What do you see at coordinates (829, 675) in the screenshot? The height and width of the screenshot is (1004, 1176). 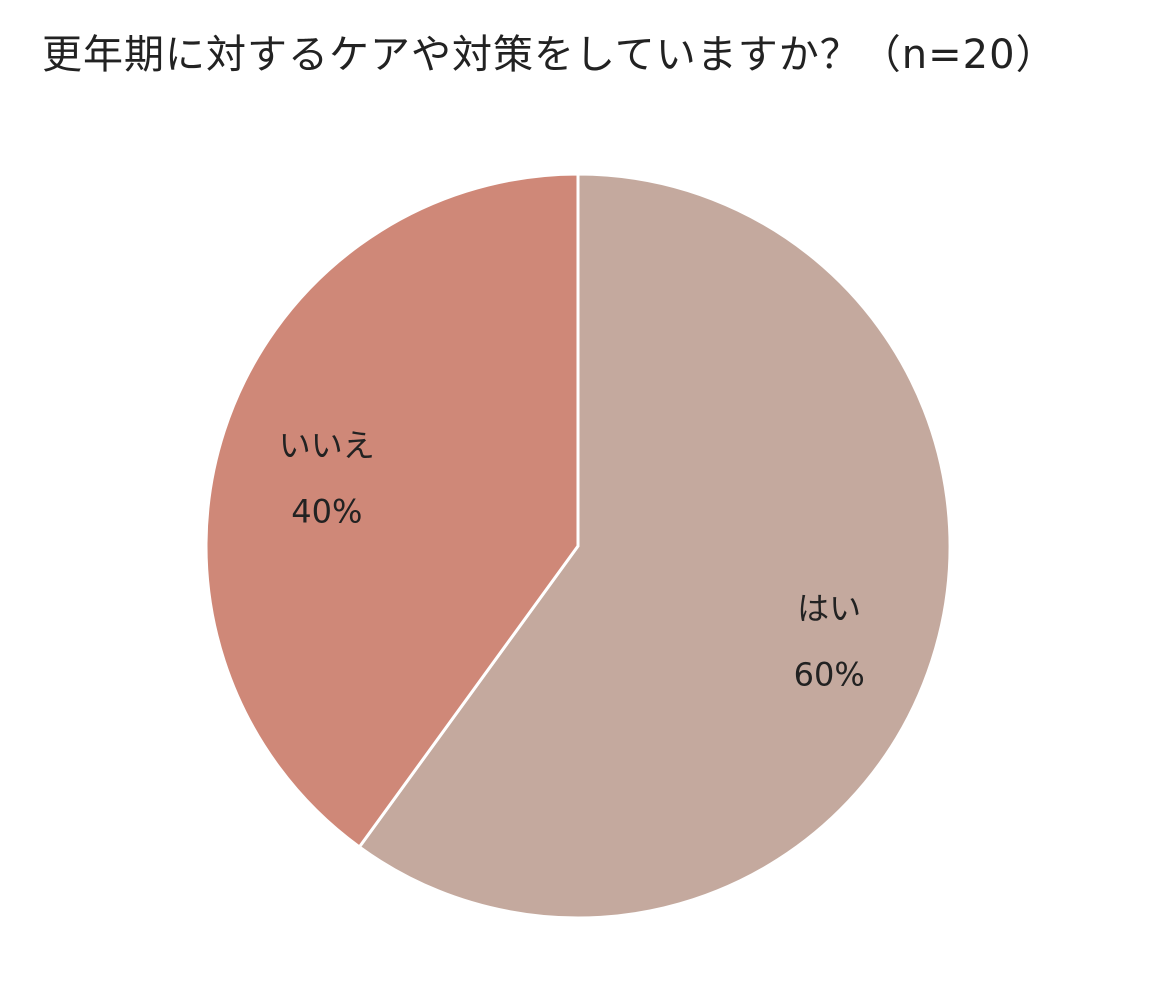 I see `slice-value-0: 60%` at bounding box center [829, 675].